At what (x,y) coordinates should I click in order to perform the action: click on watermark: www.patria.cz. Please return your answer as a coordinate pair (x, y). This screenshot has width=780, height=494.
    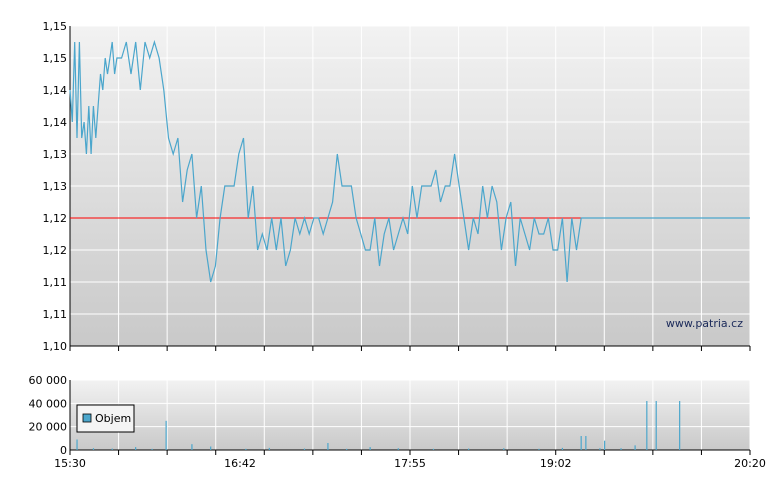
    Looking at the image, I should click on (704, 323).